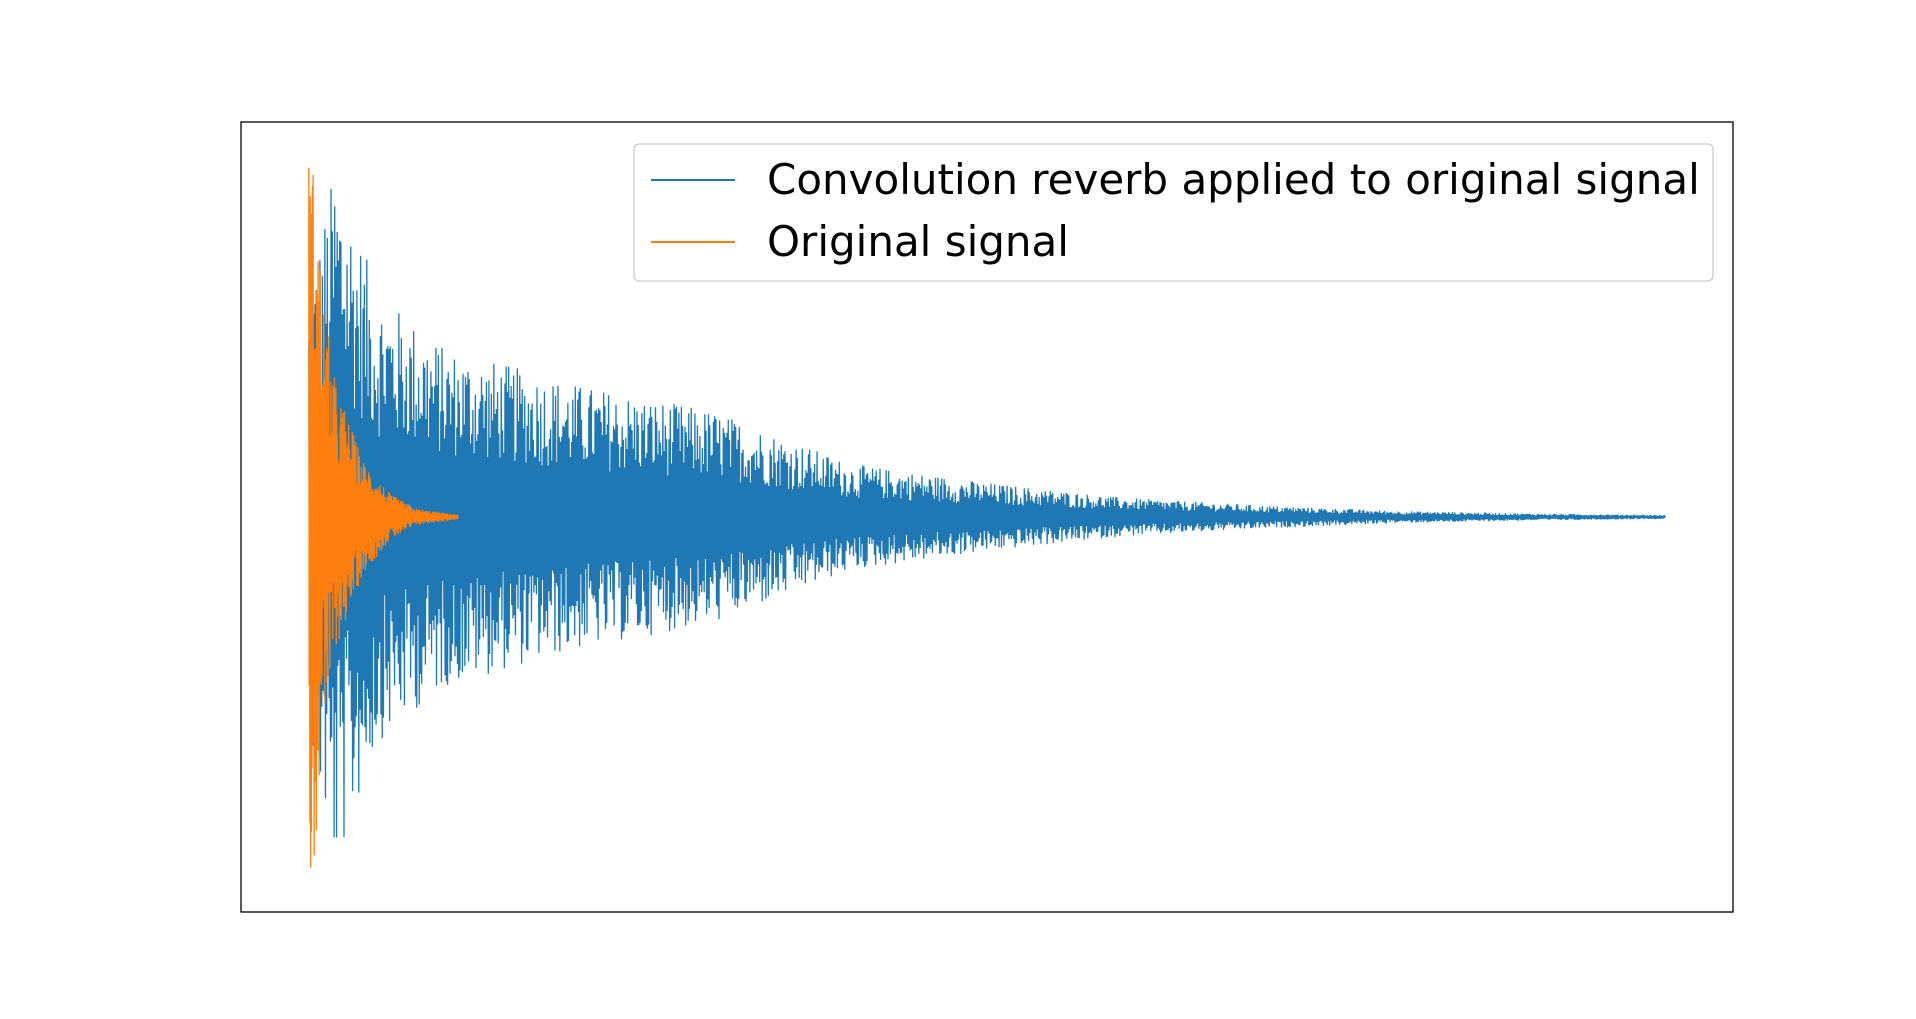 The width and height of the screenshot is (1916, 1019). Describe the element at coordinates (383, 517) in the screenshot. I see `series-line-original` at that location.